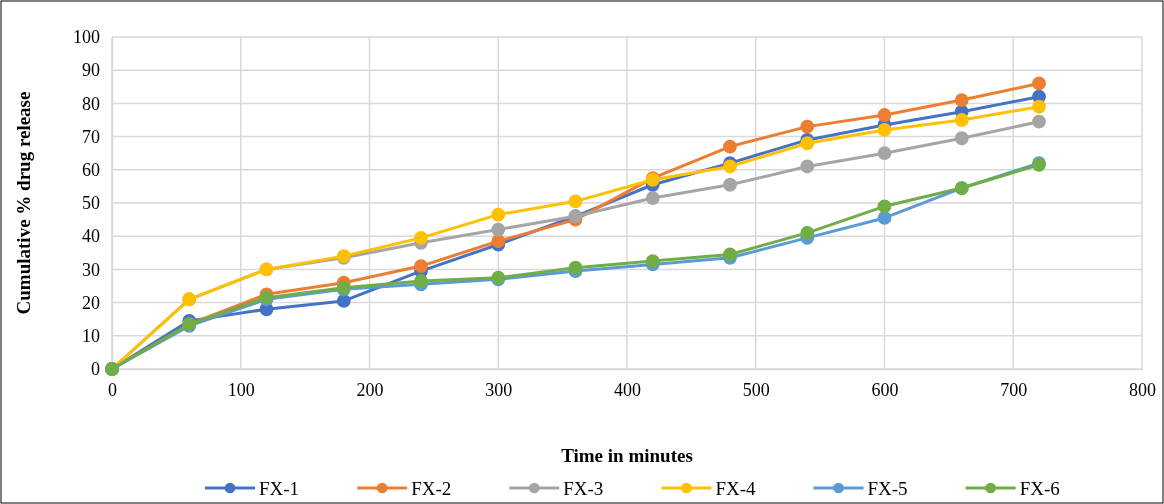 This screenshot has width=1164, height=504. Describe the element at coordinates (91, 302) in the screenshot. I see `y-tick-label: 20` at that location.